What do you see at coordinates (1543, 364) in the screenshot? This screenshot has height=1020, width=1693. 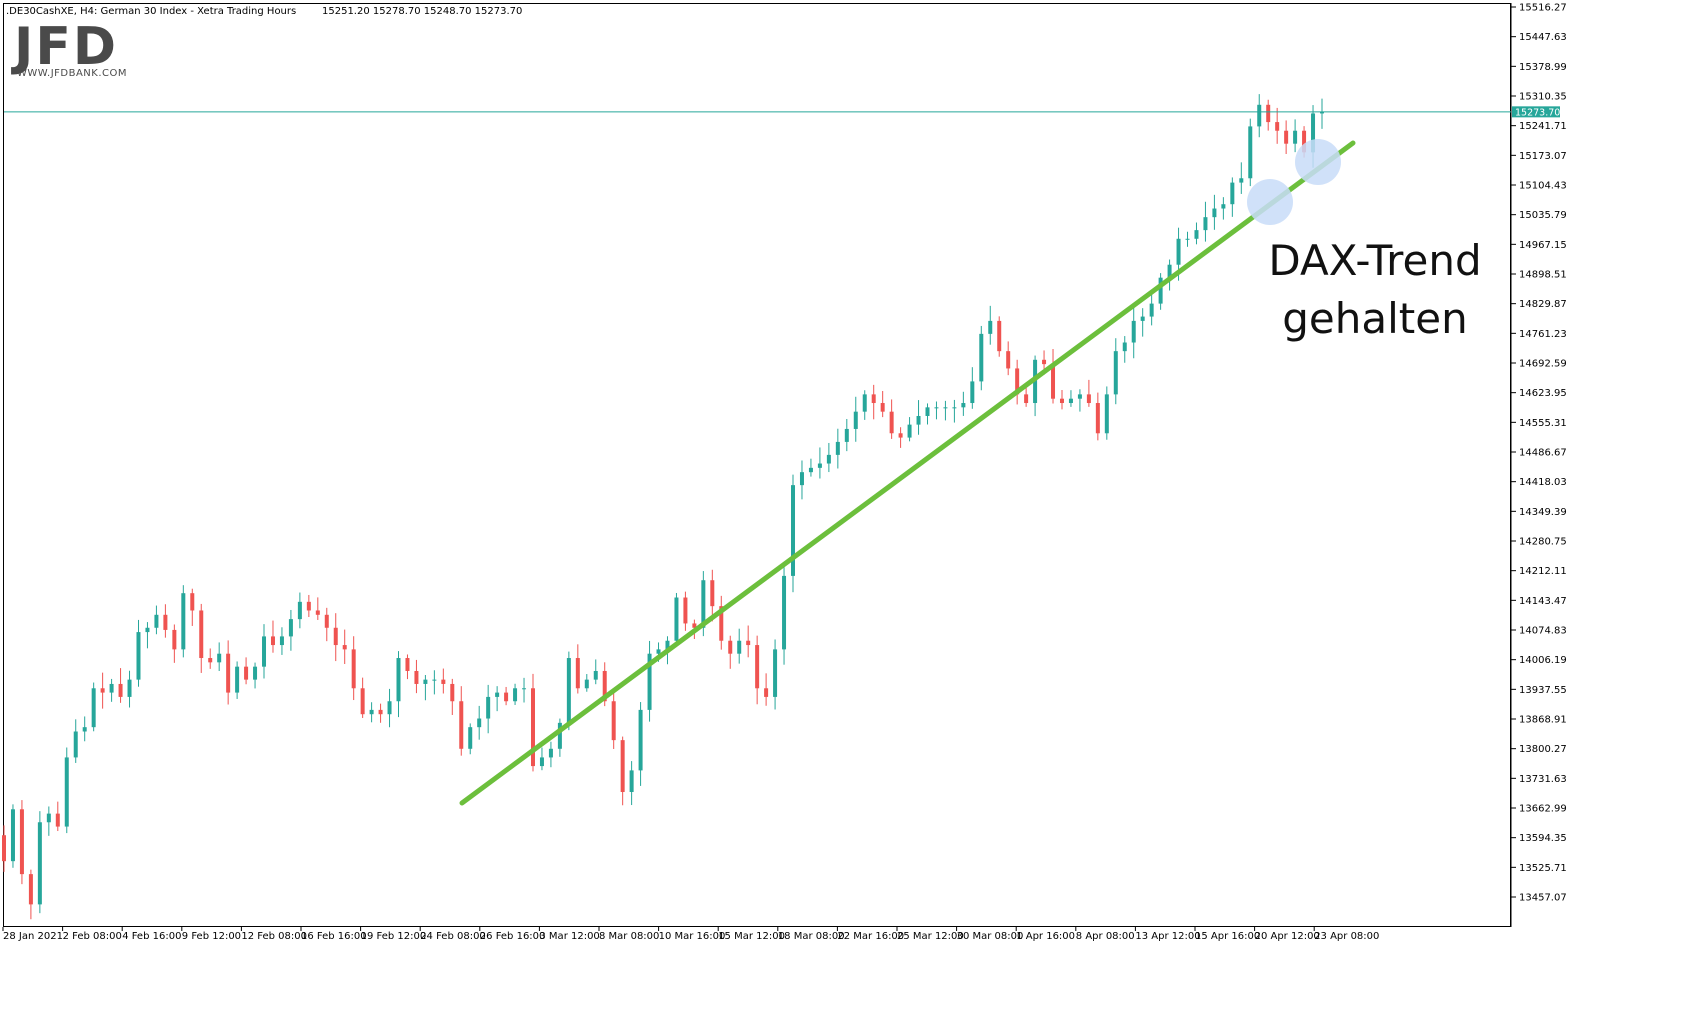 I see `price-tick-label: 14692.59` at bounding box center [1543, 364].